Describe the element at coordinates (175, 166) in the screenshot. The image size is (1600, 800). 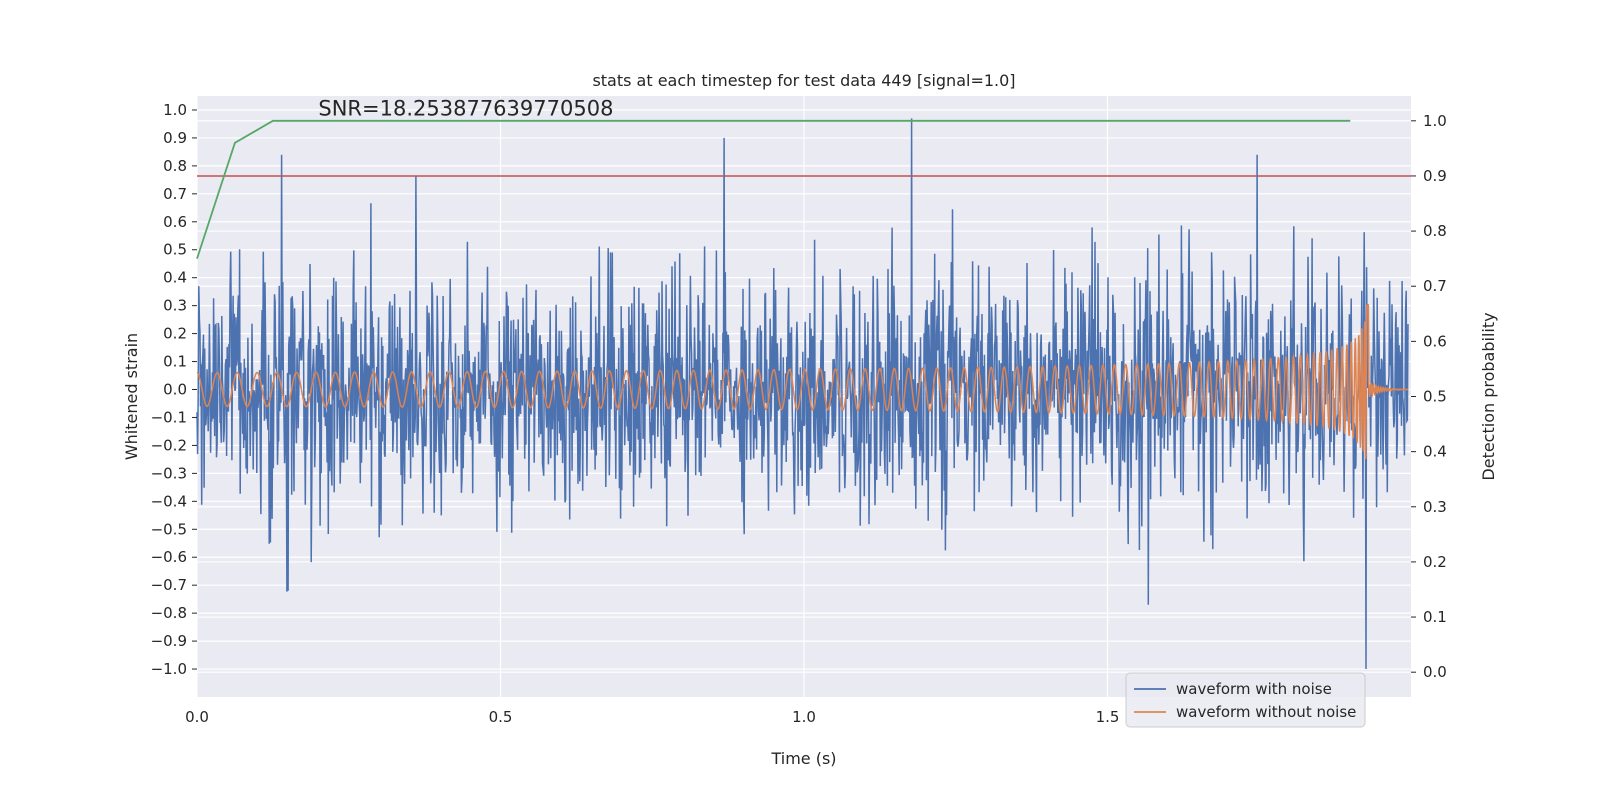
I see `y-tick-label: 0.8` at that location.